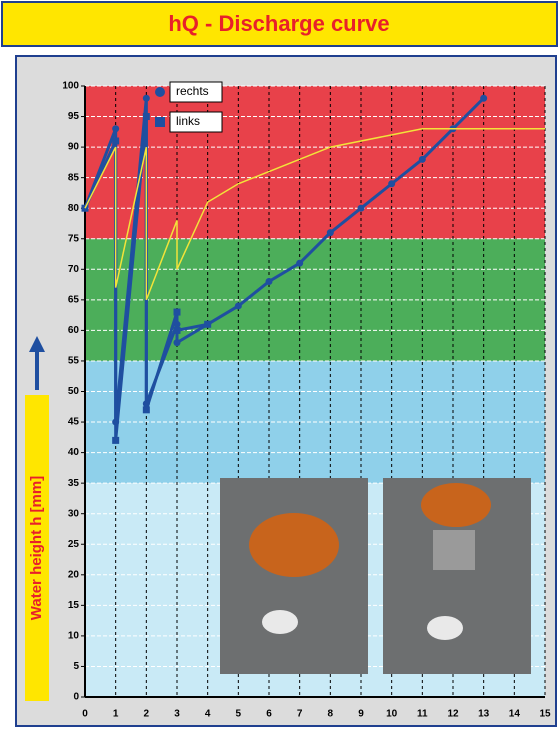 Image resolution: width=559 pixels, height=734 pixels. I want to click on y-tick-label: 35, so click(74, 483).